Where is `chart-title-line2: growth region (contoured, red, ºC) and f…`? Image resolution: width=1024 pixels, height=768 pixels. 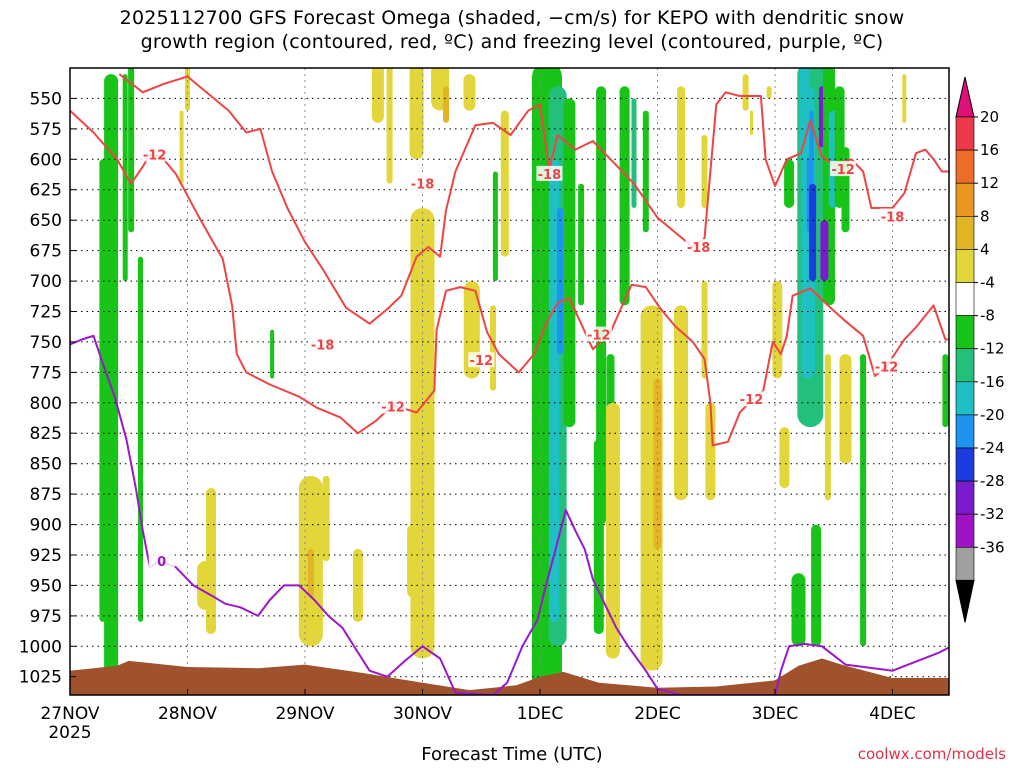
chart-title-line2: growth region (contoured, red, ºC) and f… is located at coordinates (512, 42).